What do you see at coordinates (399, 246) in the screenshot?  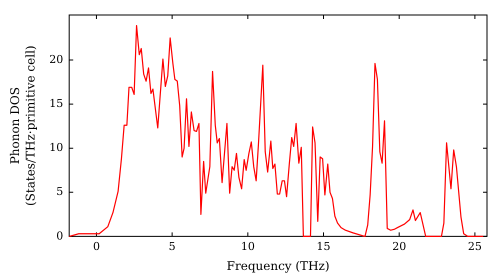 I see `x-tick-label: 20` at bounding box center [399, 246].